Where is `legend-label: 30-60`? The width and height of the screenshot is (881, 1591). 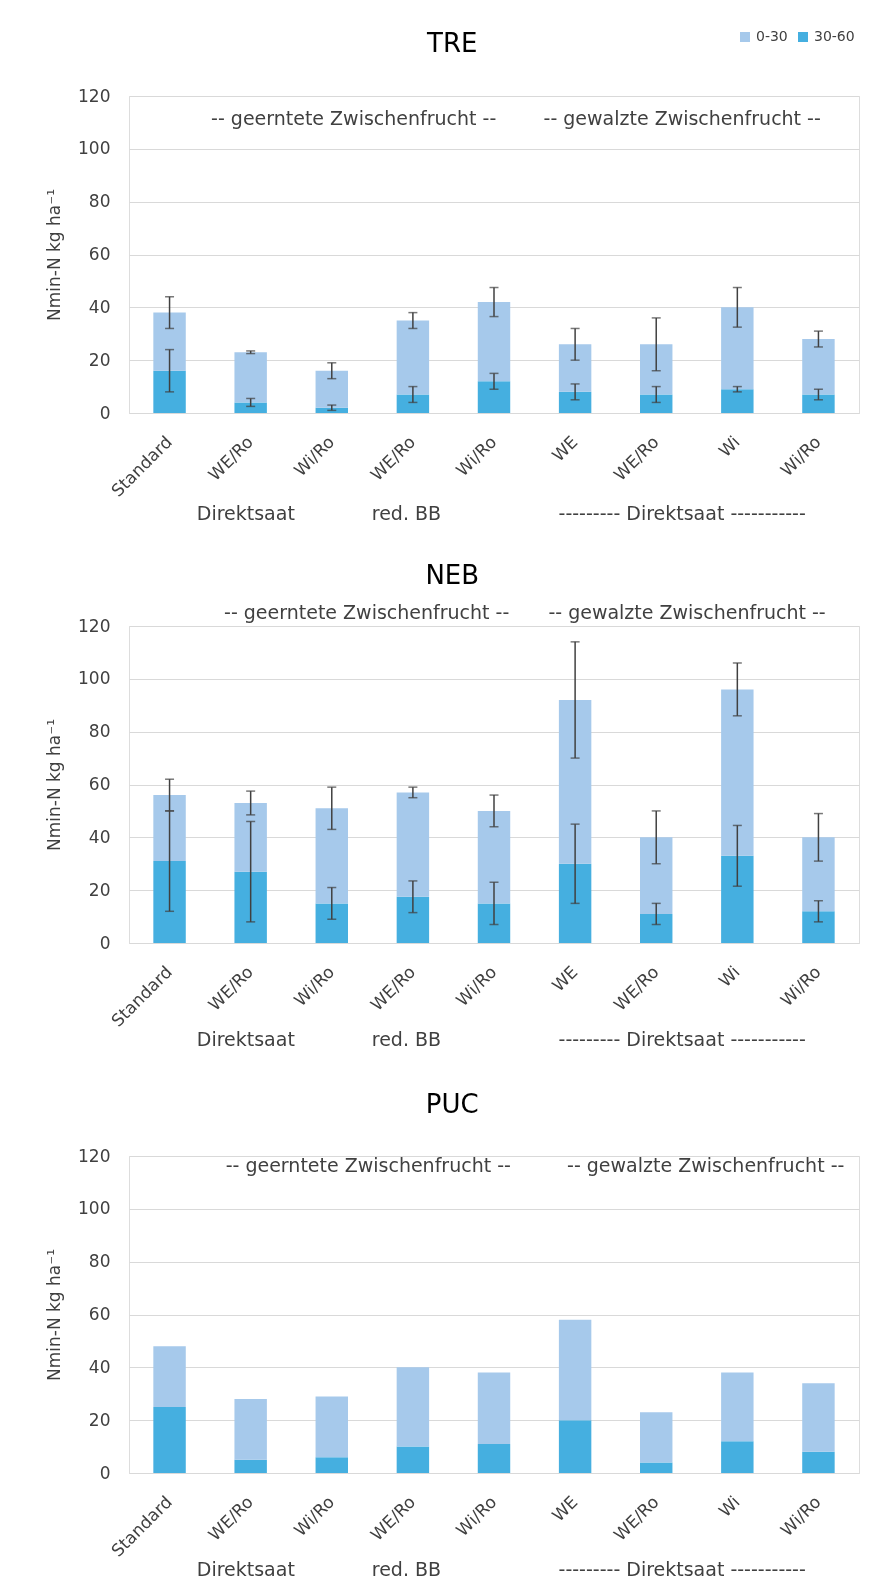
legend-label: 30-60 is located at coordinates (834, 36).